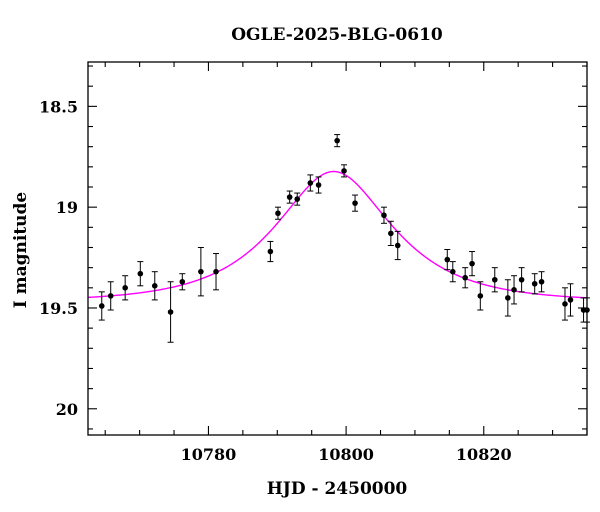 This screenshot has width=600, height=512. I want to click on y-tick-label: 20, so click(67, 409).